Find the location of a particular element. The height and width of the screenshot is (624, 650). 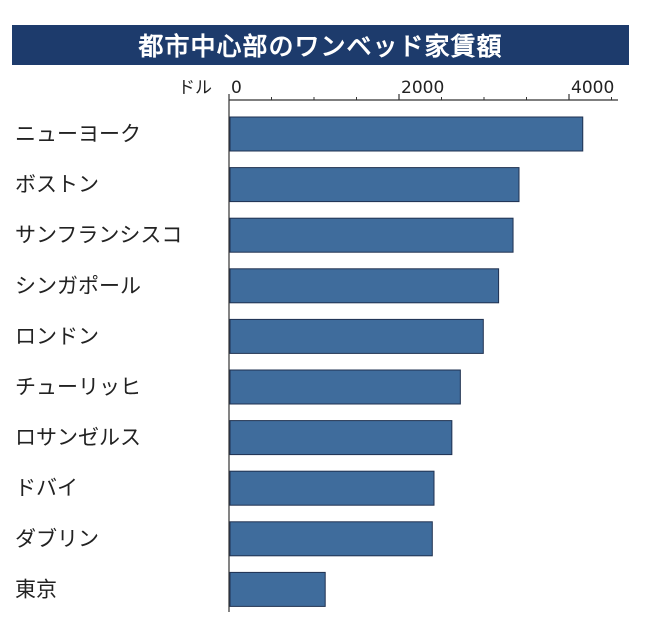

x-tick-label: 0 is located at coordinates (236, 88).